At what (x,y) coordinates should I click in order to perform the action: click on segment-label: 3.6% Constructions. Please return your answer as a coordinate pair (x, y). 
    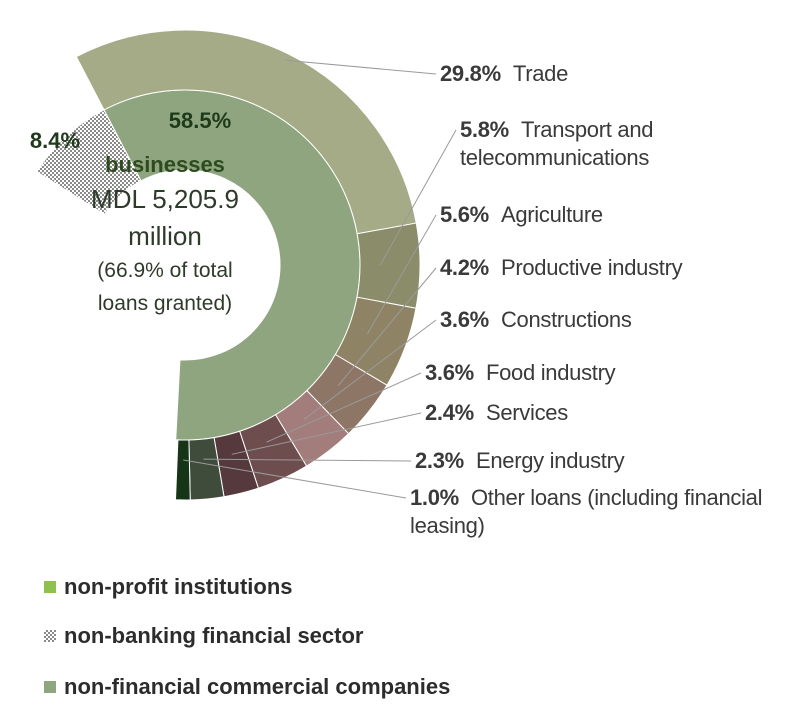
    Looking at the image, I should click on (600, 320).